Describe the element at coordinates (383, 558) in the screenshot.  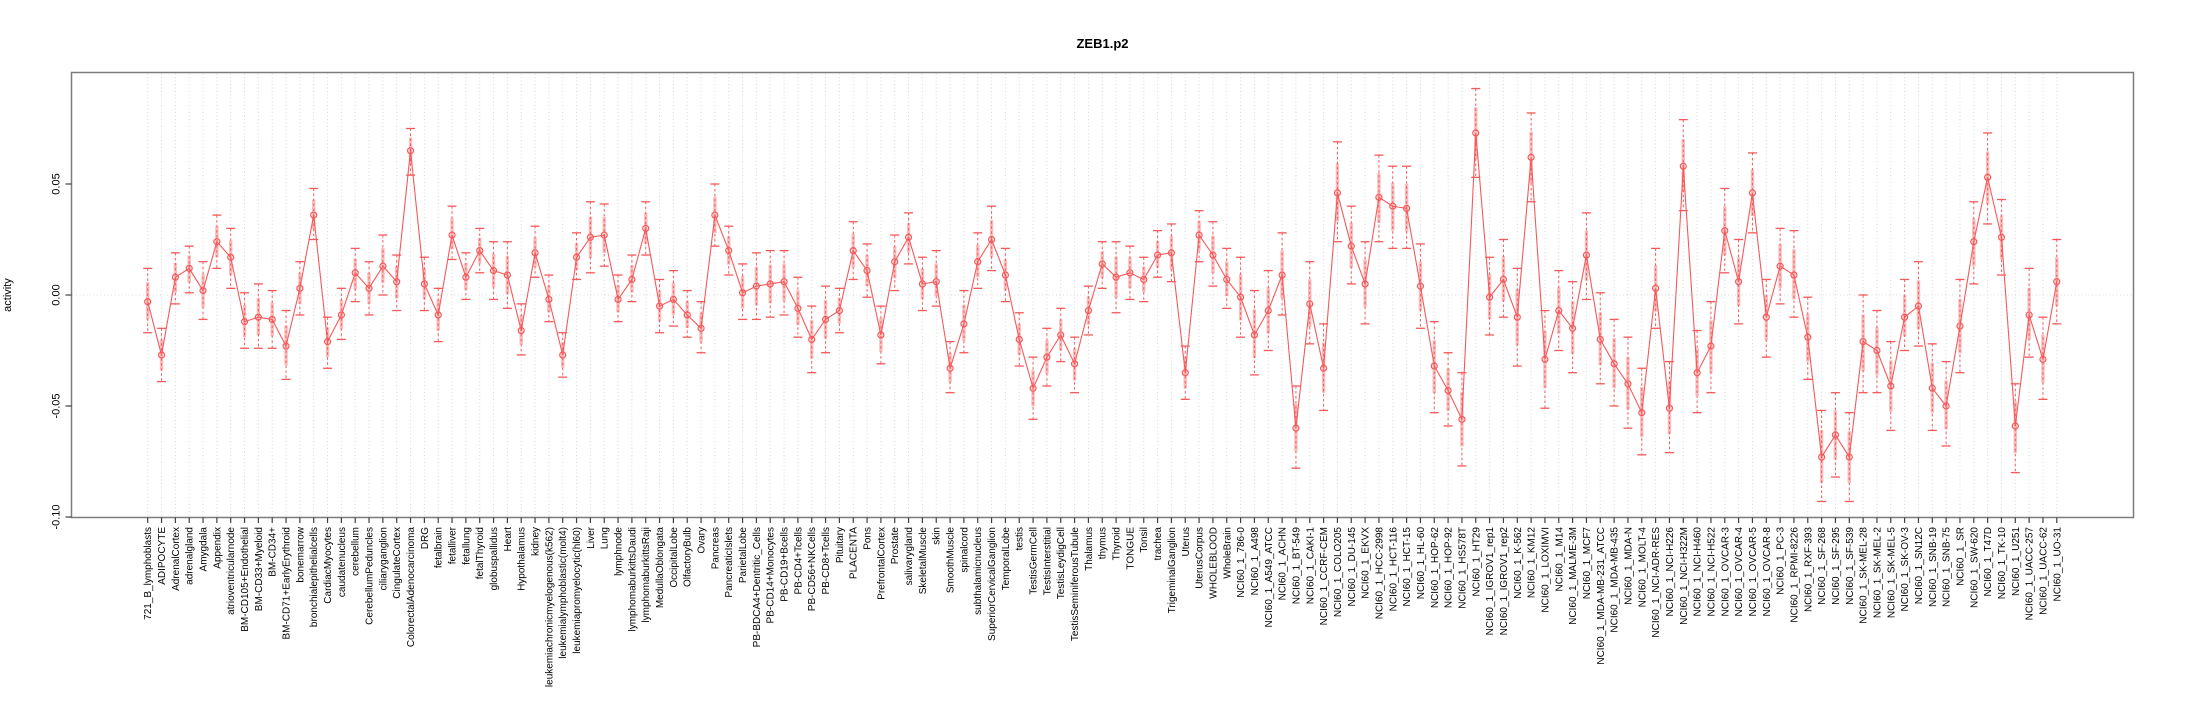
I see `x-tick-label: ciliaryganglion` at that location.